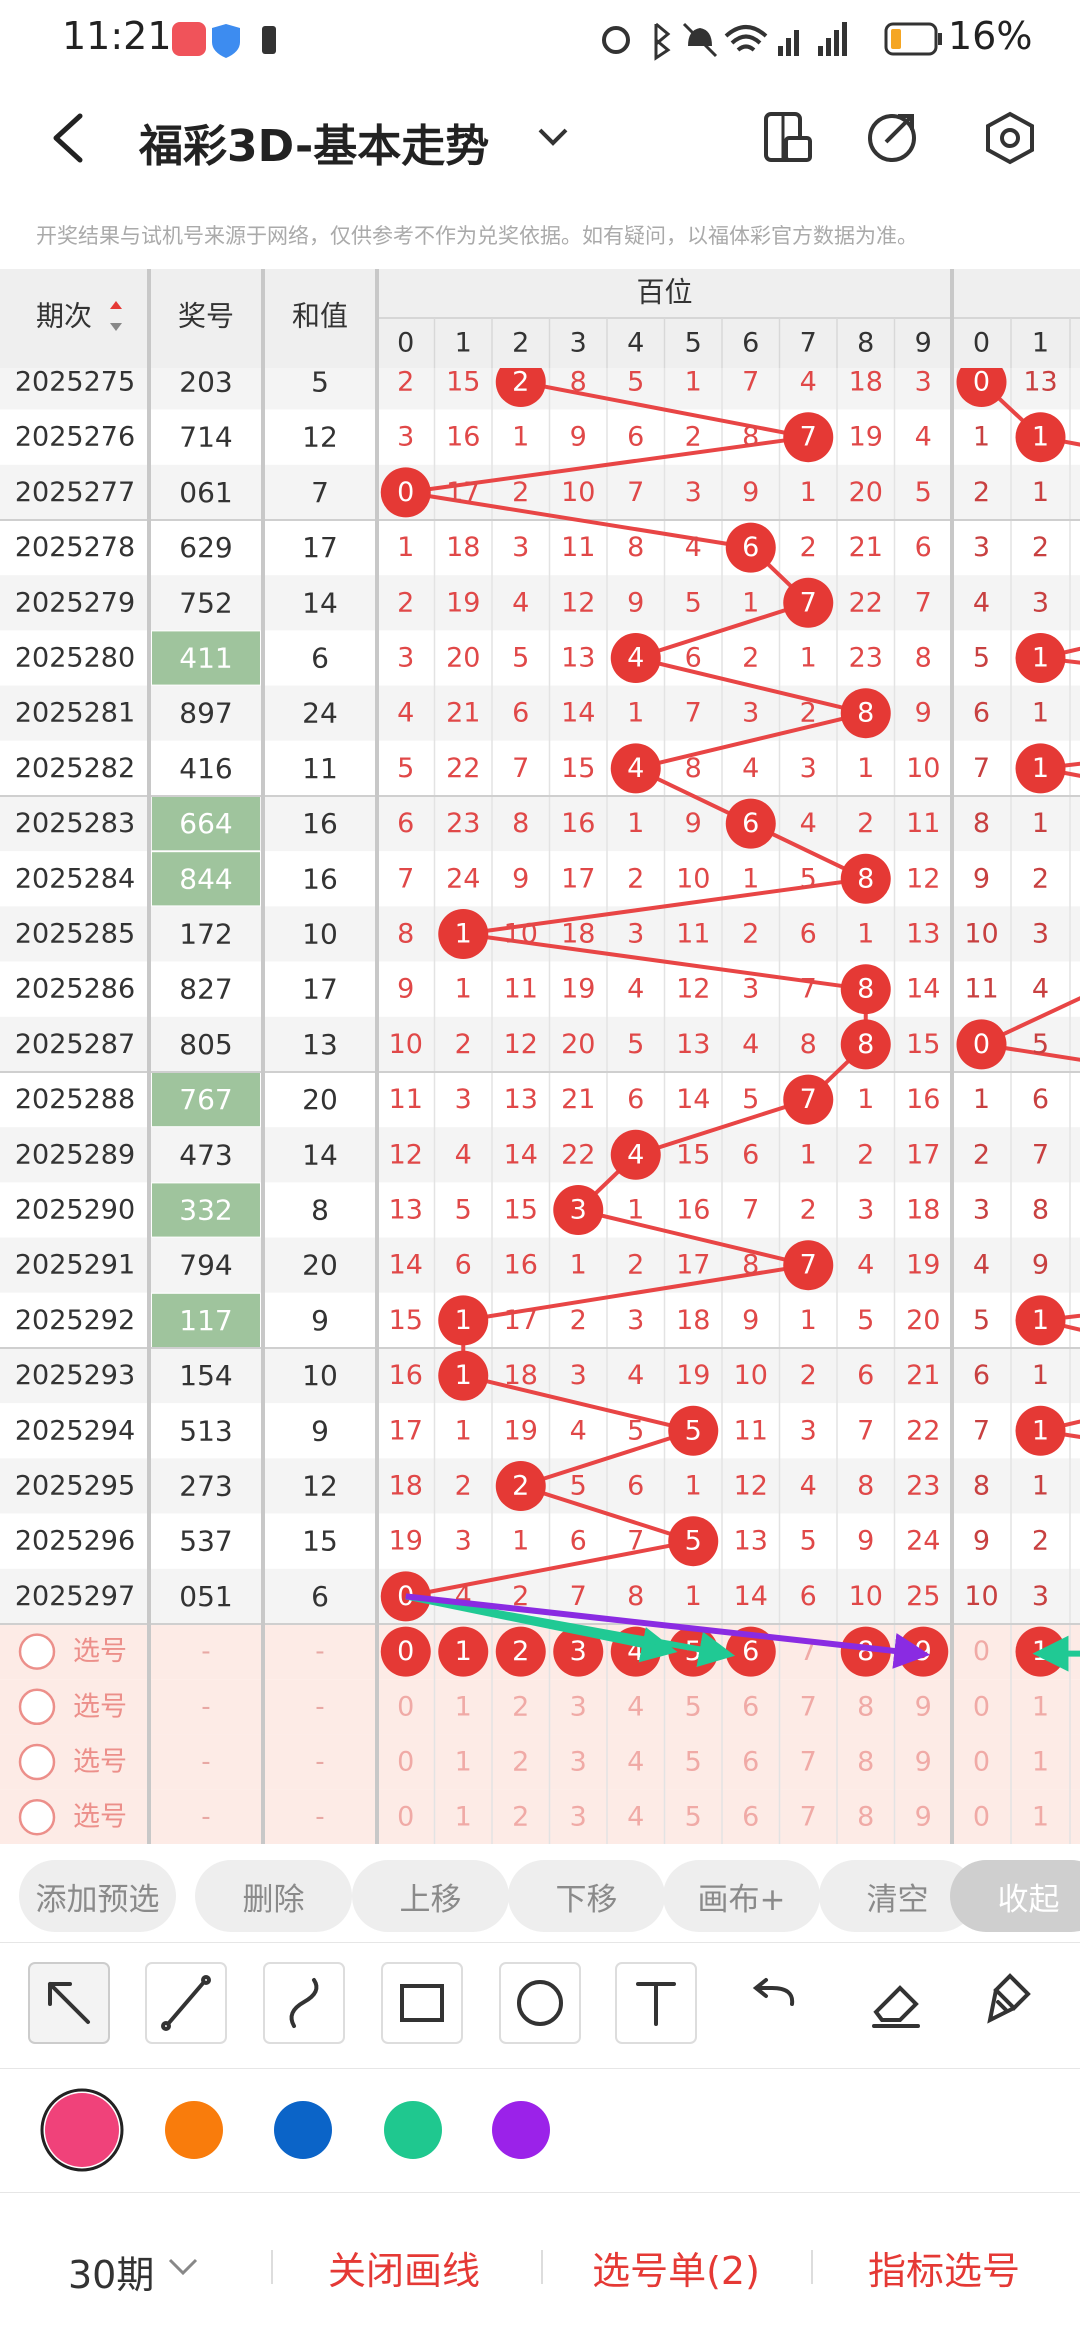 The image size is (1080, 2340). What do you see at coordinates (741, 1896) in the screenshot?
I see `action-button: 画布+` at bounding box center [741, 1896].